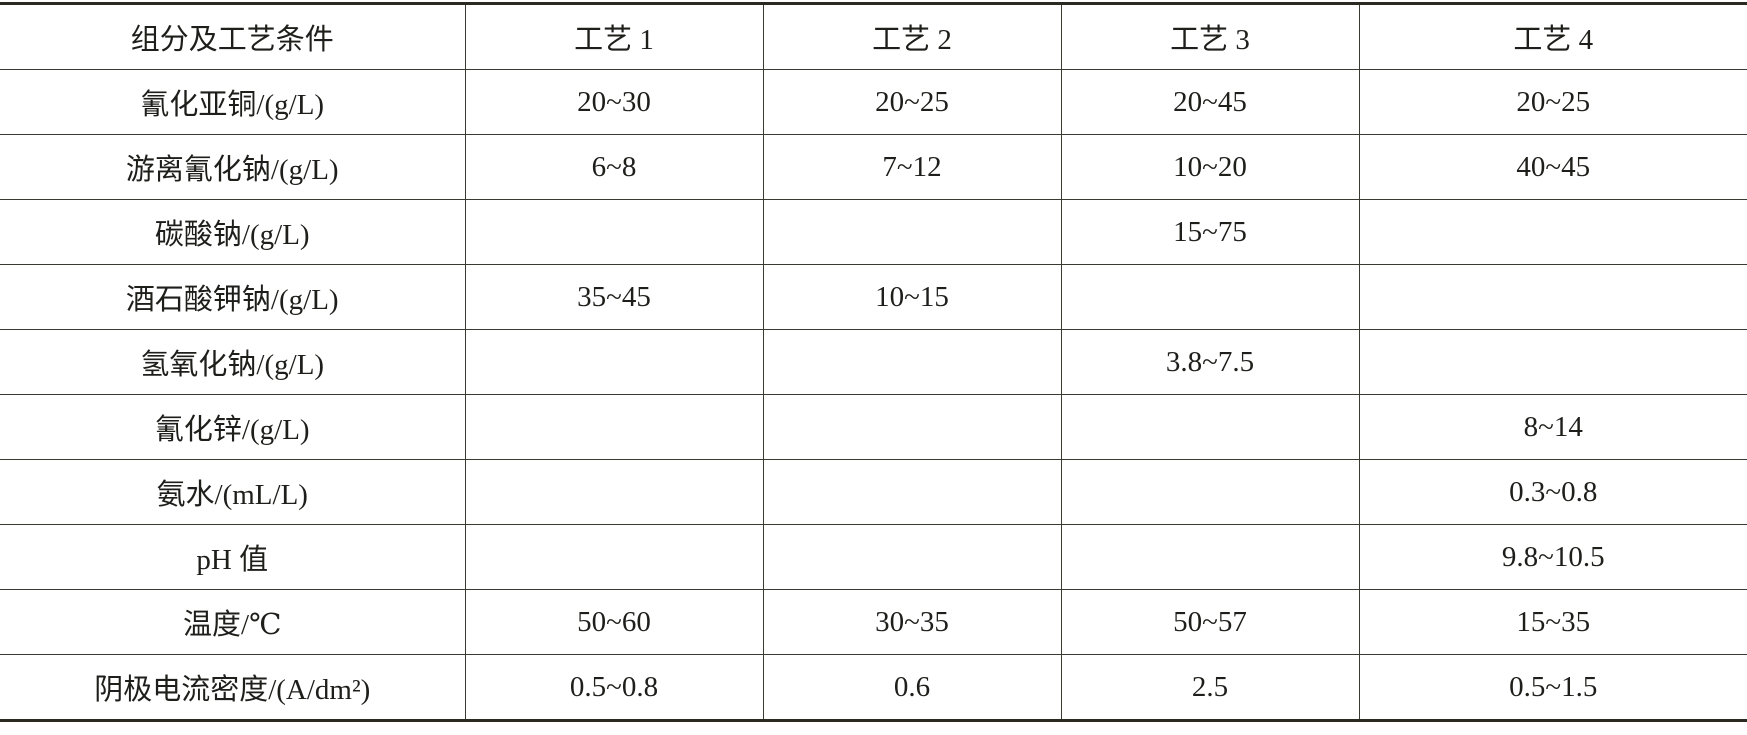 This screenshot has height=735, width=1747. I want to click on row-label: 温度/℃, so click(233, 622).